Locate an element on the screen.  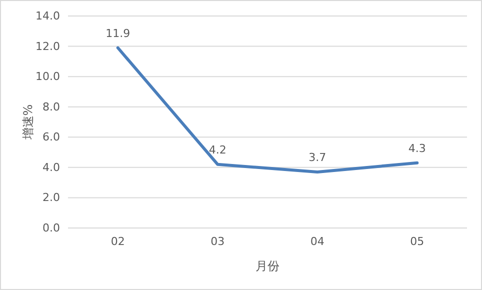
data-label: 4.3 is located at coordinates (417, 148).